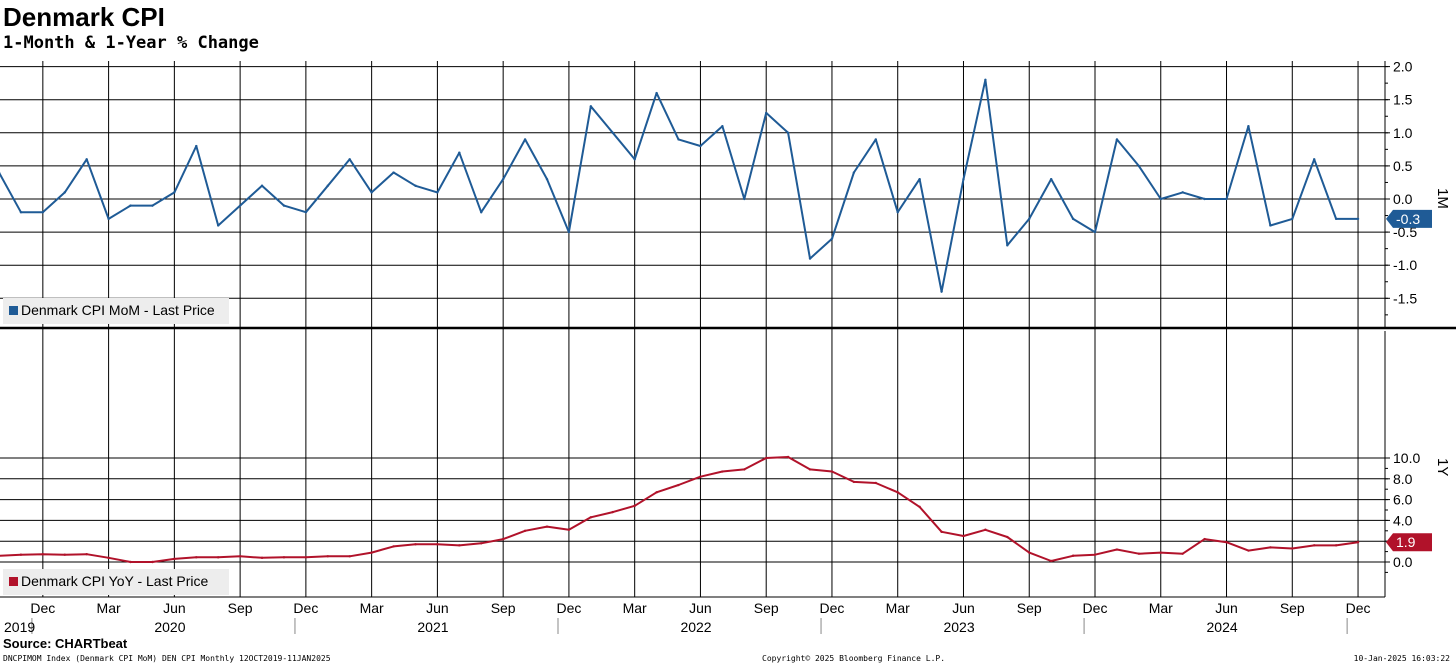  What do you see at coordinates (1405, 298) in the screenshot?
I see `y-tick-label: -1.5` at bounding box center [1405, 298].